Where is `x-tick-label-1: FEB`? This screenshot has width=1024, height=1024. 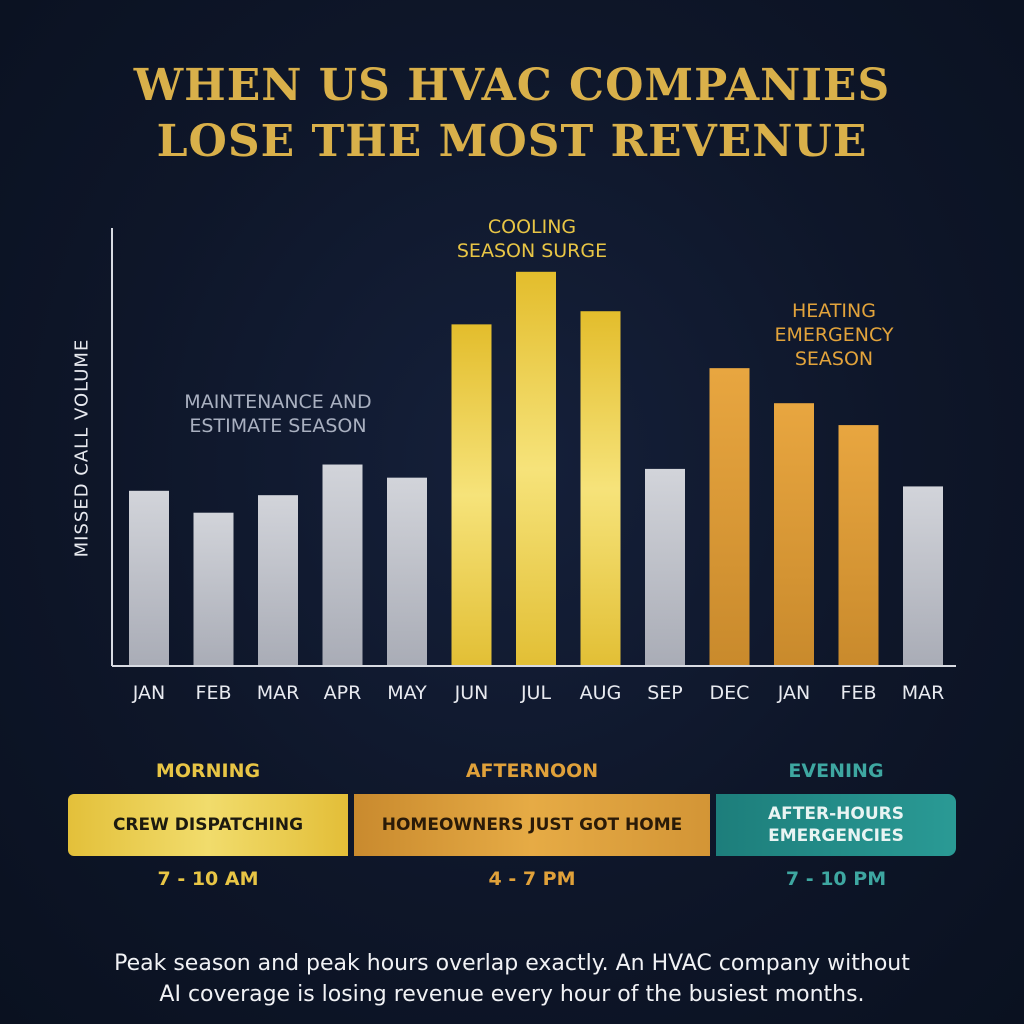 x-tick-label-1: FEB is located at coordinates (214, 693).